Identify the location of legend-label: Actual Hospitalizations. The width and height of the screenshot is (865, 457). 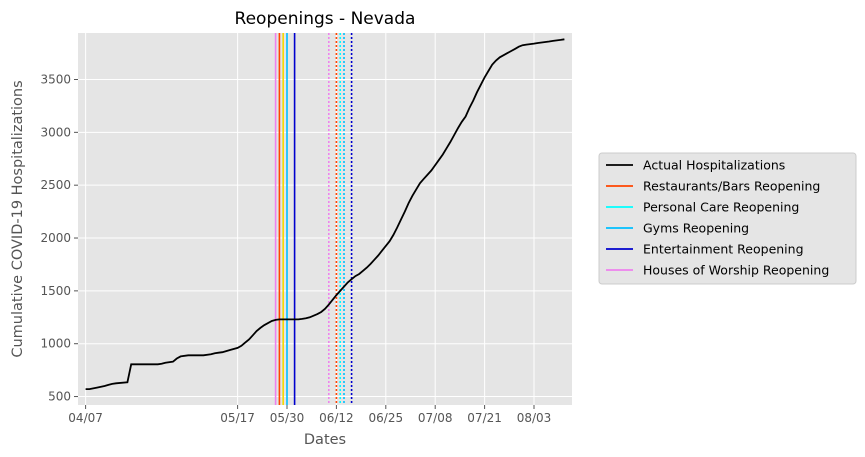
(714, 165).